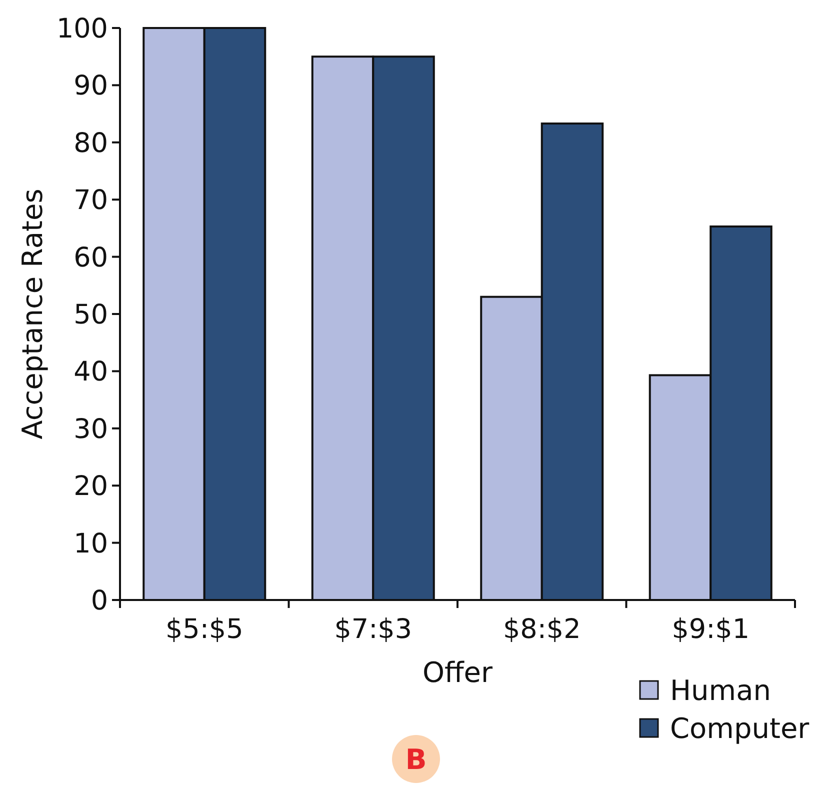  What do you see at coordinates (99, 600) in the screenshot?
I see `y-tick-label: 0` at bounding box center [99, 600].